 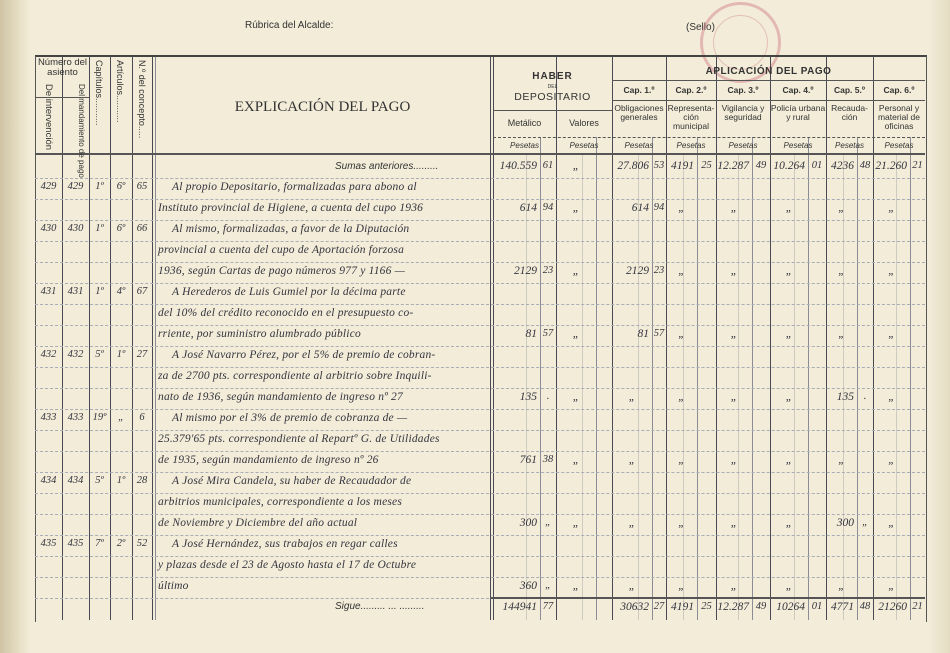 I want to click on entry-metalico-pesetas: 81, so click(x=531, y=334).